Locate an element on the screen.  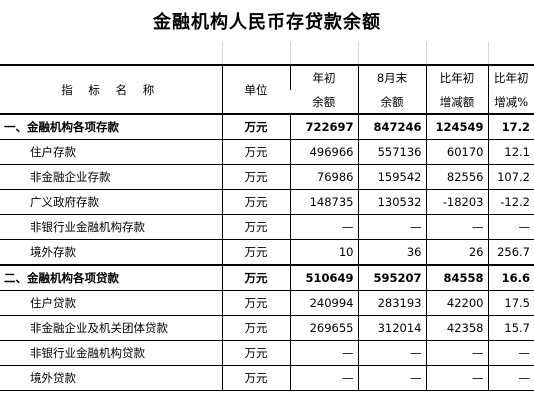
table-row: 非银行业金融机构贷款 万元 — — — — is located at coordinates (267, 353).